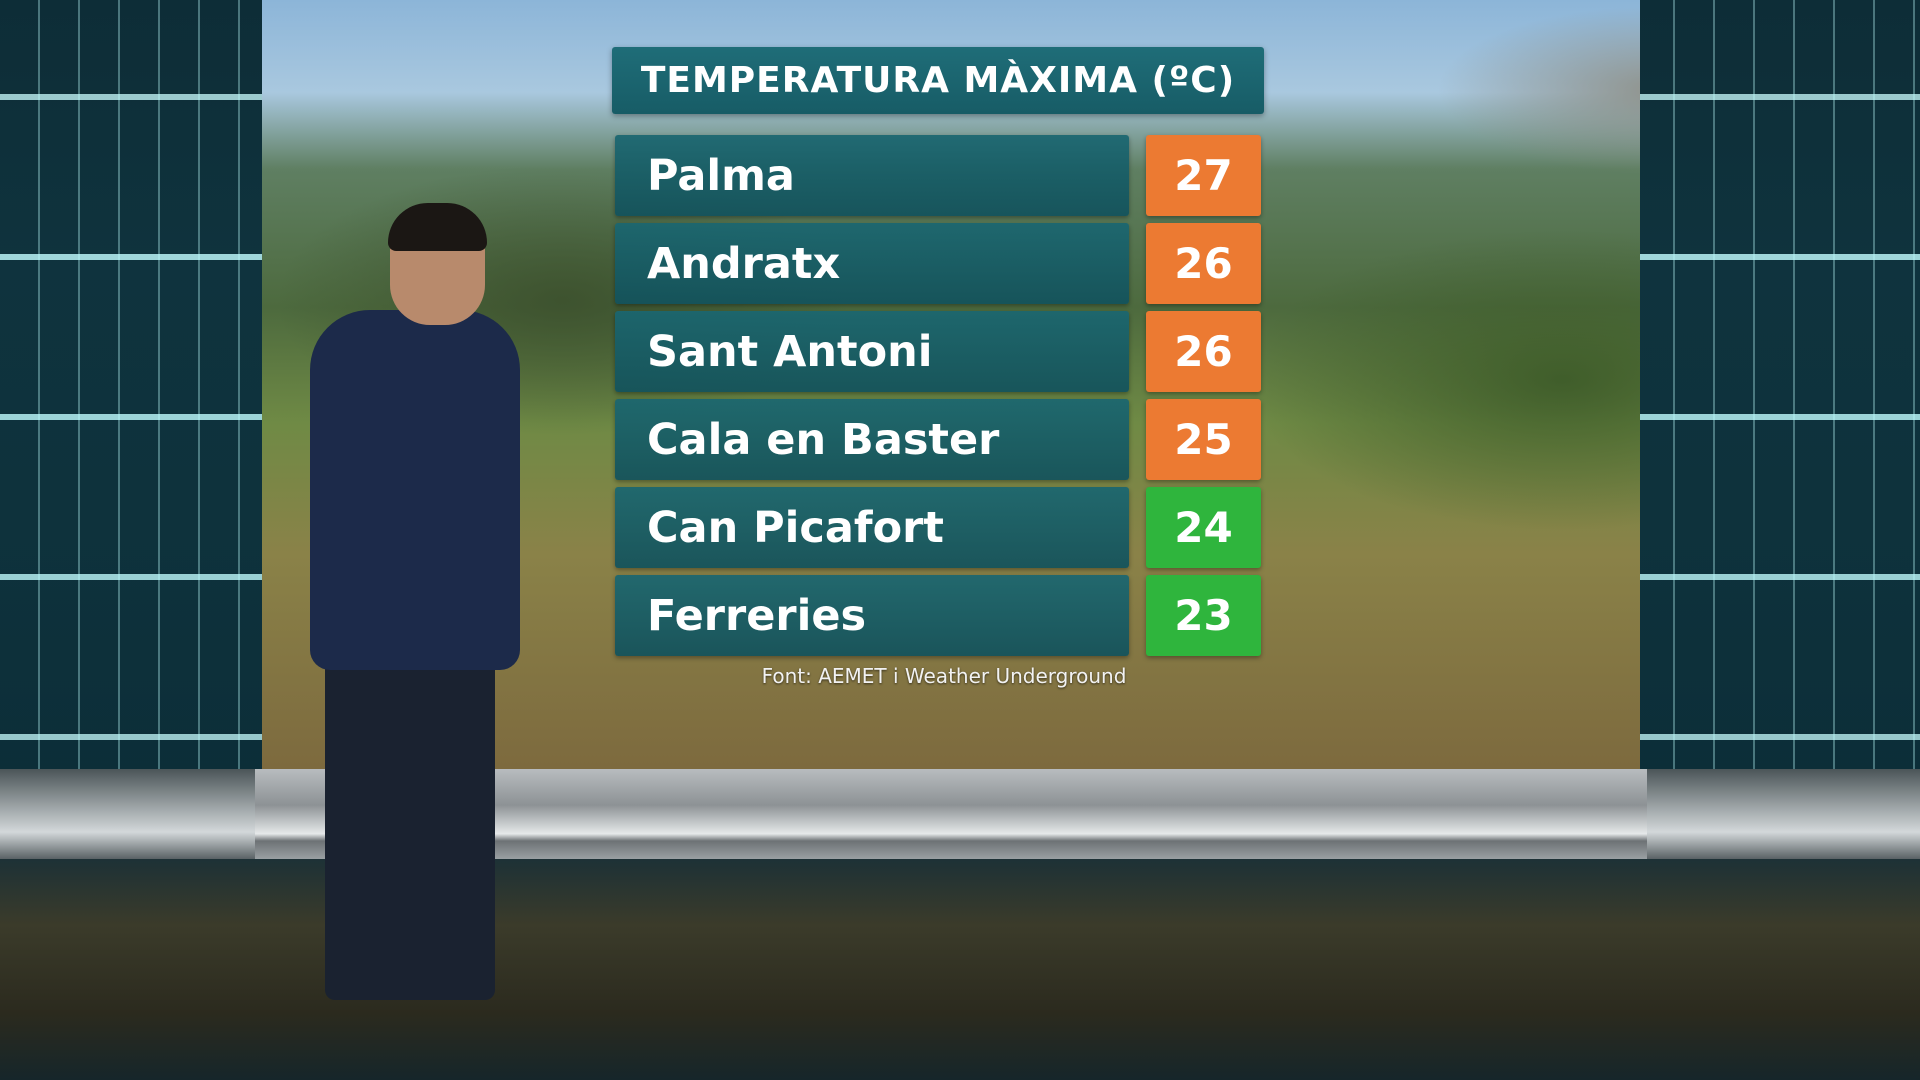  What do you see at coordinates (1203, 439) in the screenshot?
I see `temperature-value: 25` at bounding box center [1203, 439].